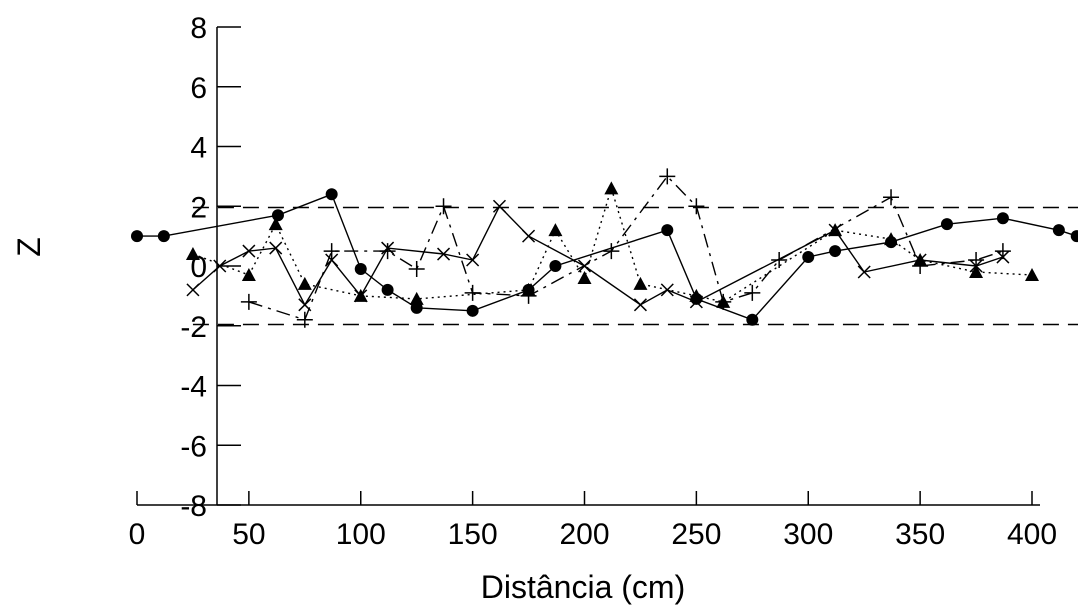  Describe the element at coordinates (193, 387) in the screenshot. I see `y-tick-label: -4` at that location.